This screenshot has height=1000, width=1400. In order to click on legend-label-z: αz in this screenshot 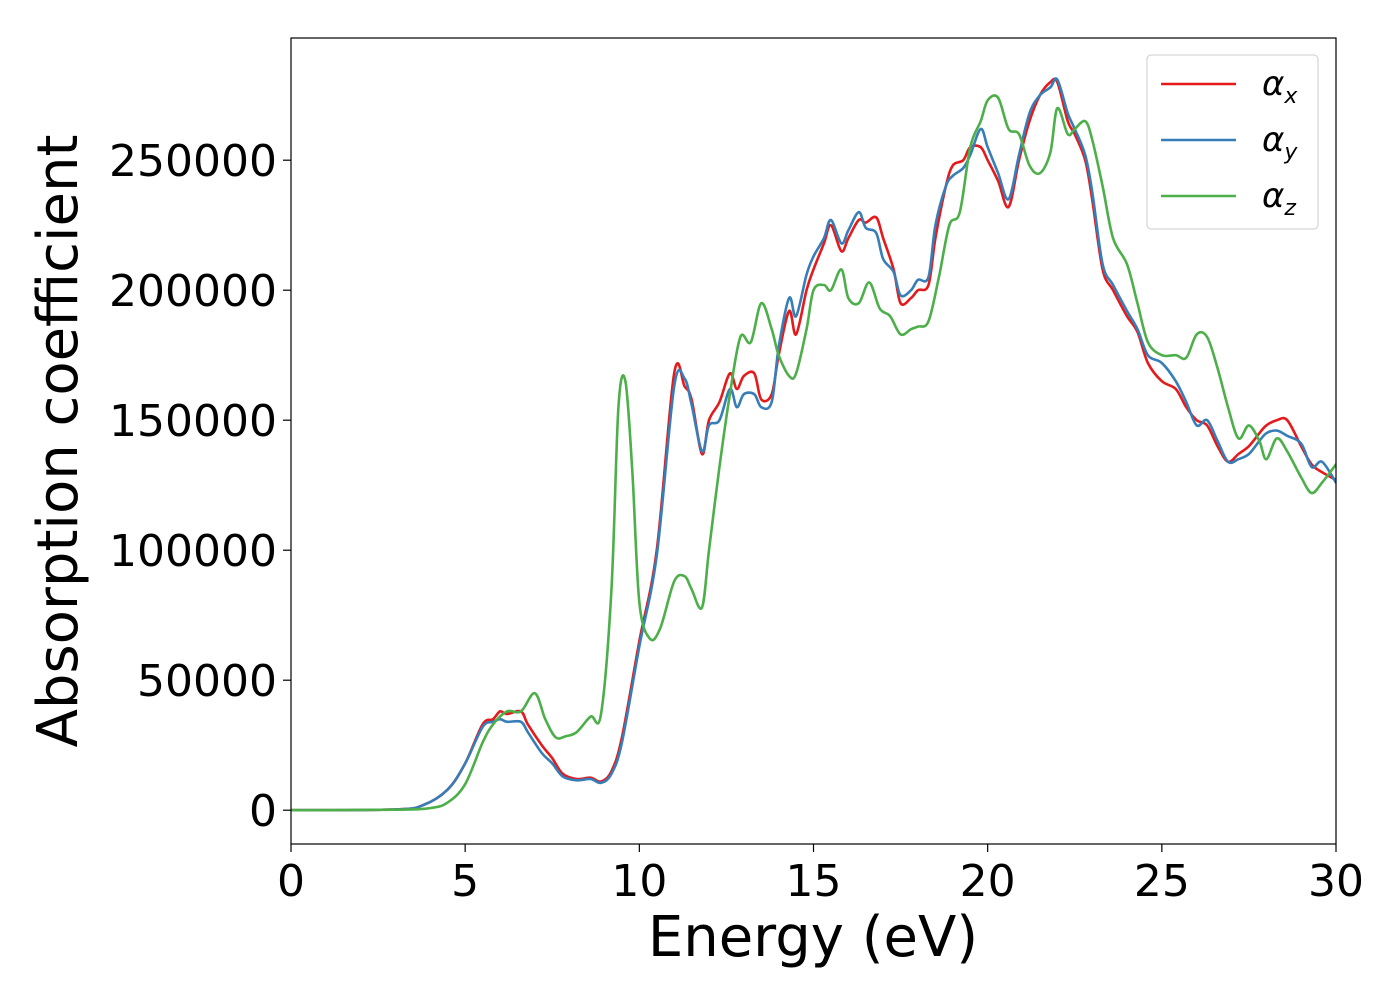, I will do `click(1279, 198)`.